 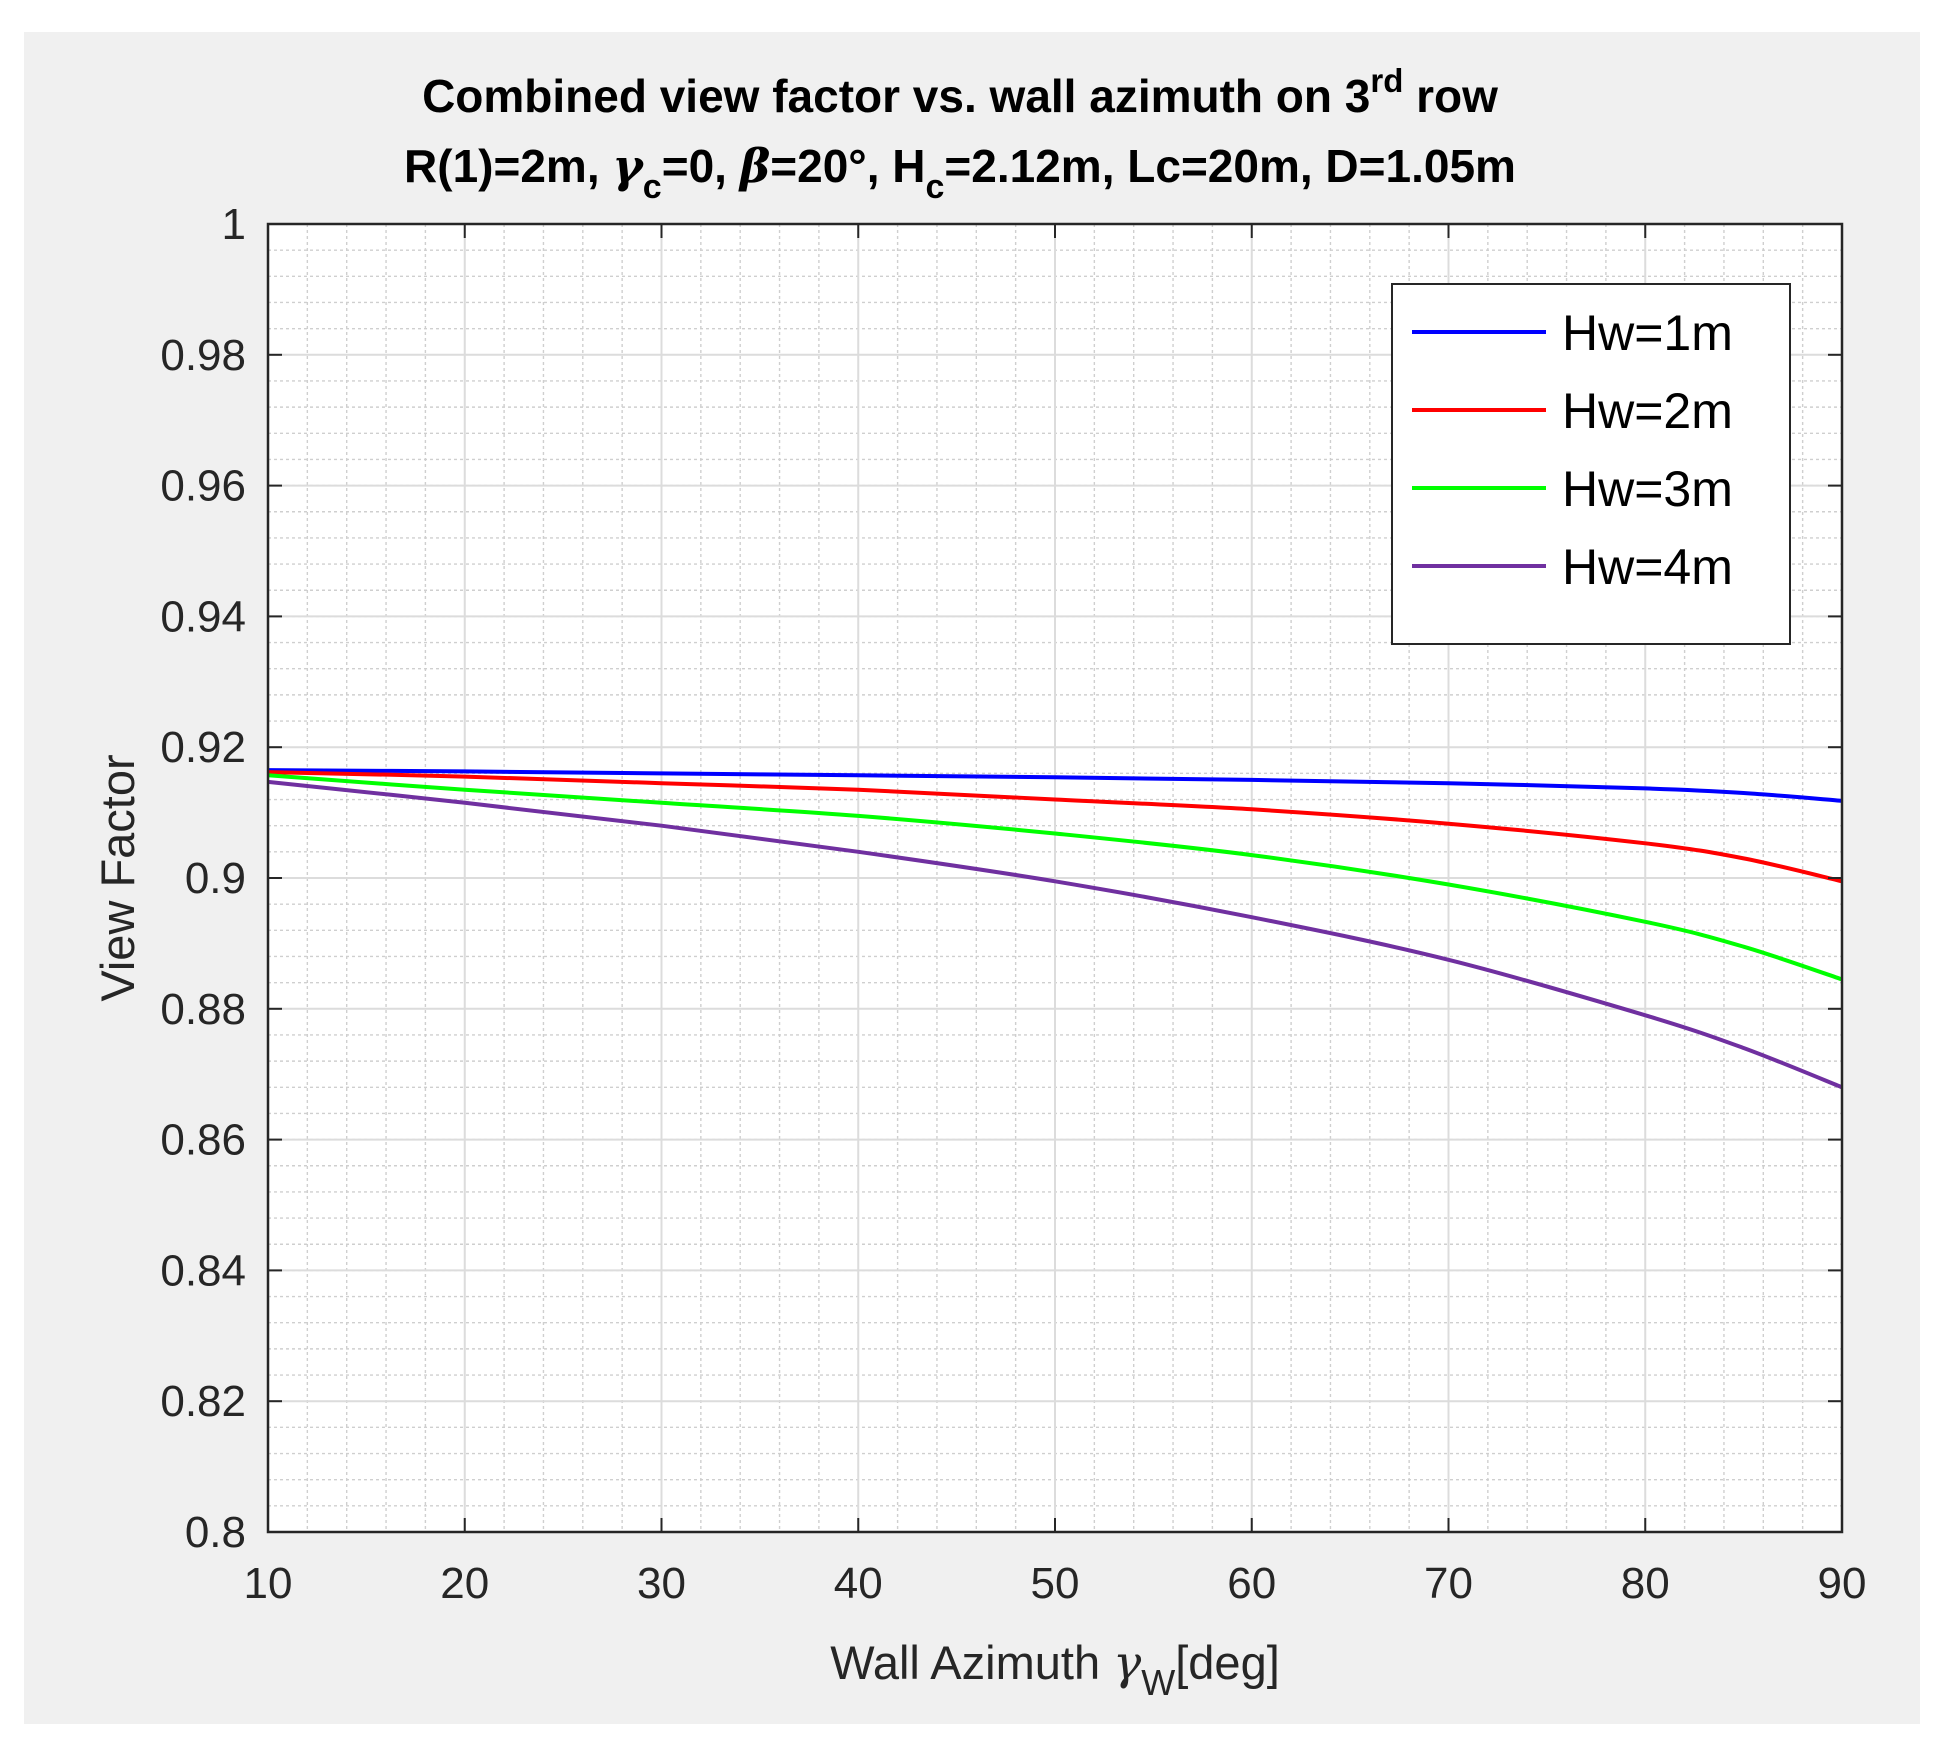 I want to click on legend-label-hw-4m: Hw=4m, so click(x=1647, y=567).